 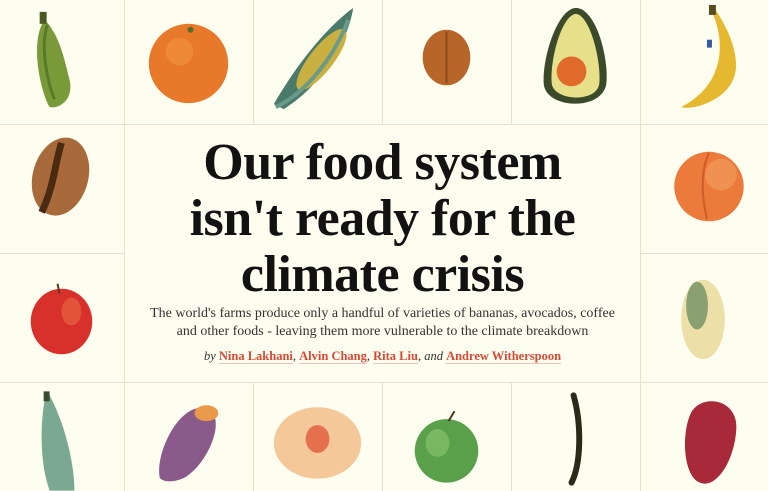 I want to click on coffee-bean-illustration, so click(x=62, y=189).